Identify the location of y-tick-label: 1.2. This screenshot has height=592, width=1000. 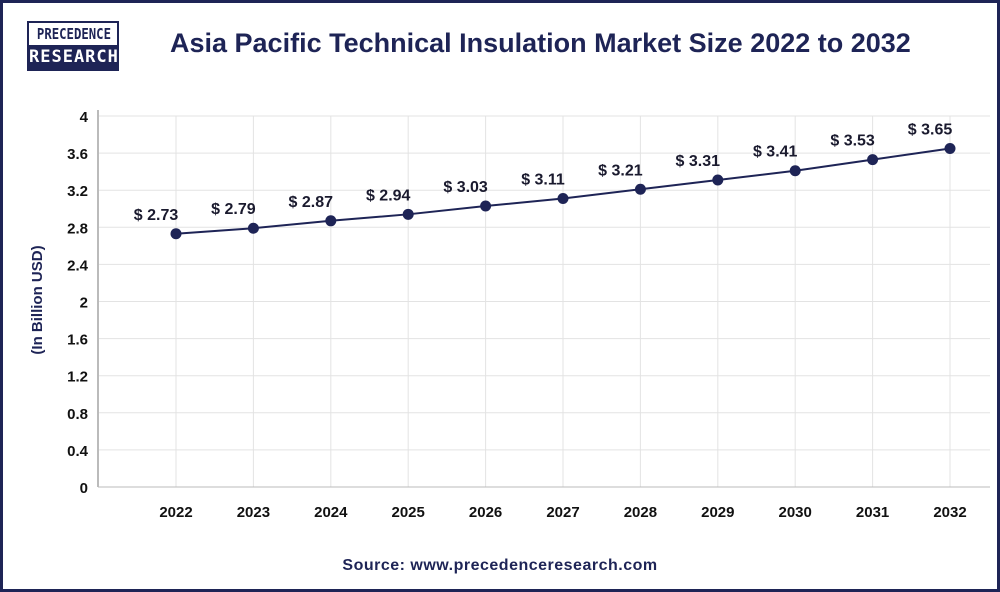
(77, 377).